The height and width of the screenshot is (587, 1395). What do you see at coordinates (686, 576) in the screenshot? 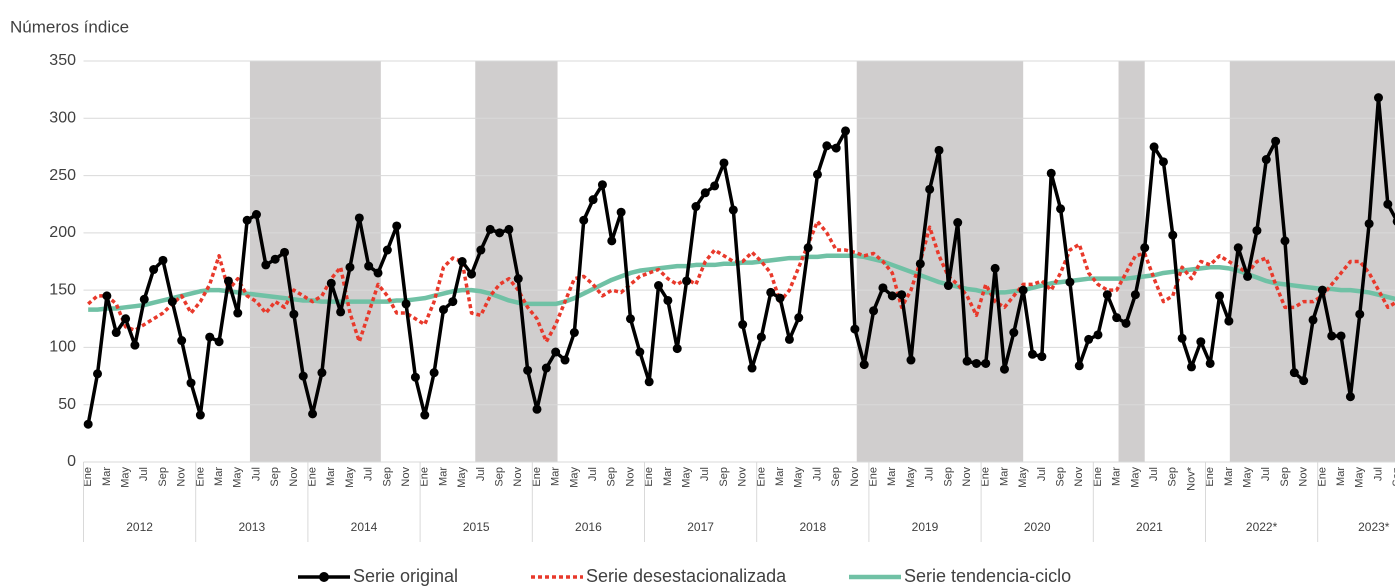
I see `legend-label: Serie desestacionalizada` at bounding box center [686, 576].